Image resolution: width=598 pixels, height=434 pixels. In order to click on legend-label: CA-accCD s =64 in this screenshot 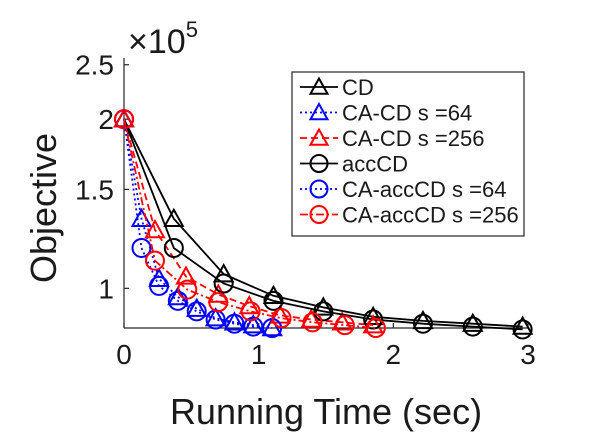, I will do `click(424, 189)`.